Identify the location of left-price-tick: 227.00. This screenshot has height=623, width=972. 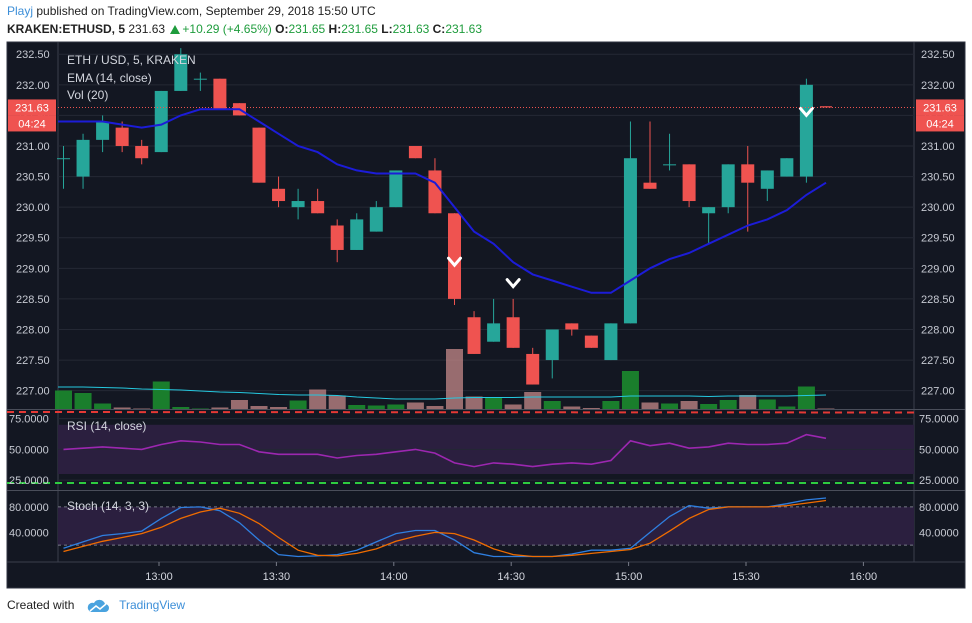
(33, 392).